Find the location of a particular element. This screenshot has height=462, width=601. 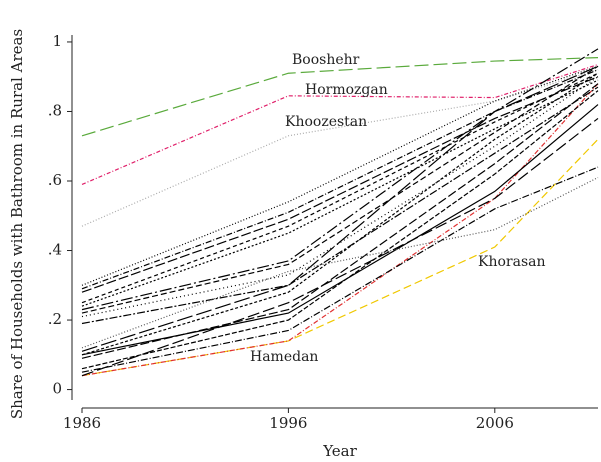

series-label: Khorasan is located at coordinates (512, 262).